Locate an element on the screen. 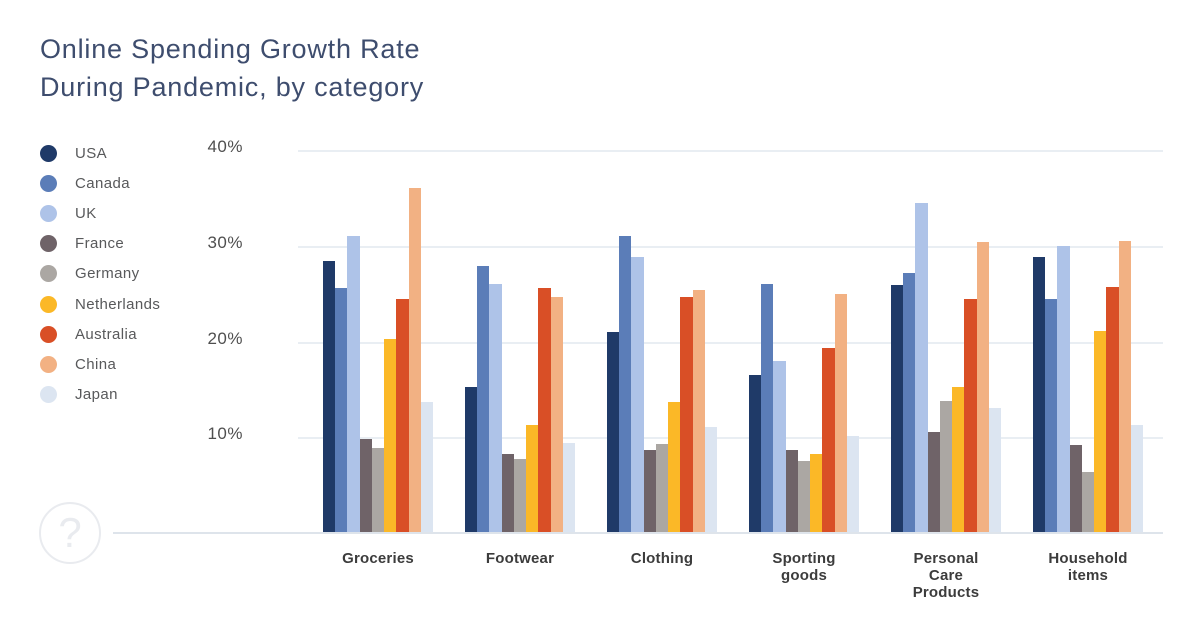 This screenshot has height=637, width=1200. bar-netherlands-footwear is located at coordinates (532, 478).